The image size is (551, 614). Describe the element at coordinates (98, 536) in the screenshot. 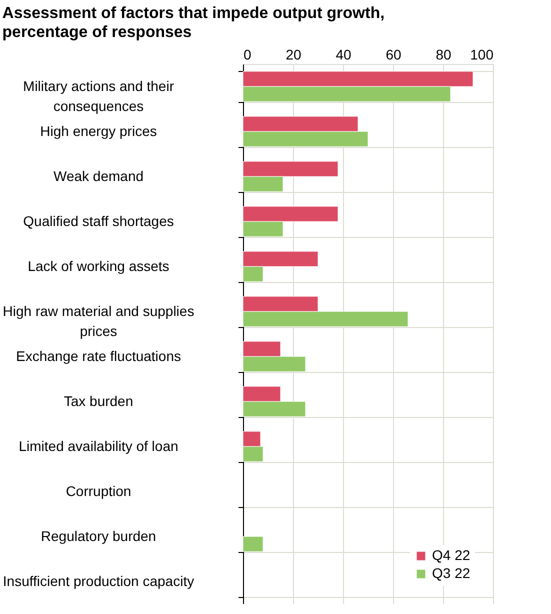

I see `y-tick-label: Regulatory burden` at that location.